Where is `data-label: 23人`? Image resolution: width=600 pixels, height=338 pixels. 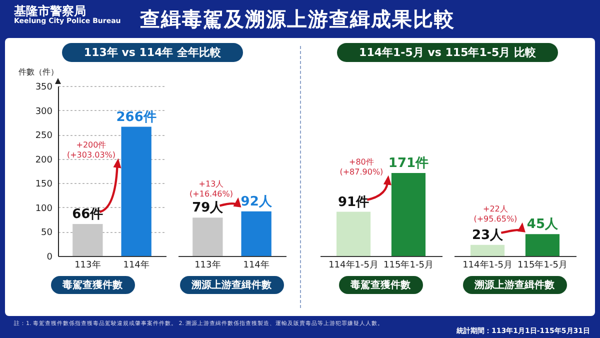 data-label: 23人 is located at coordinates (487, 235).